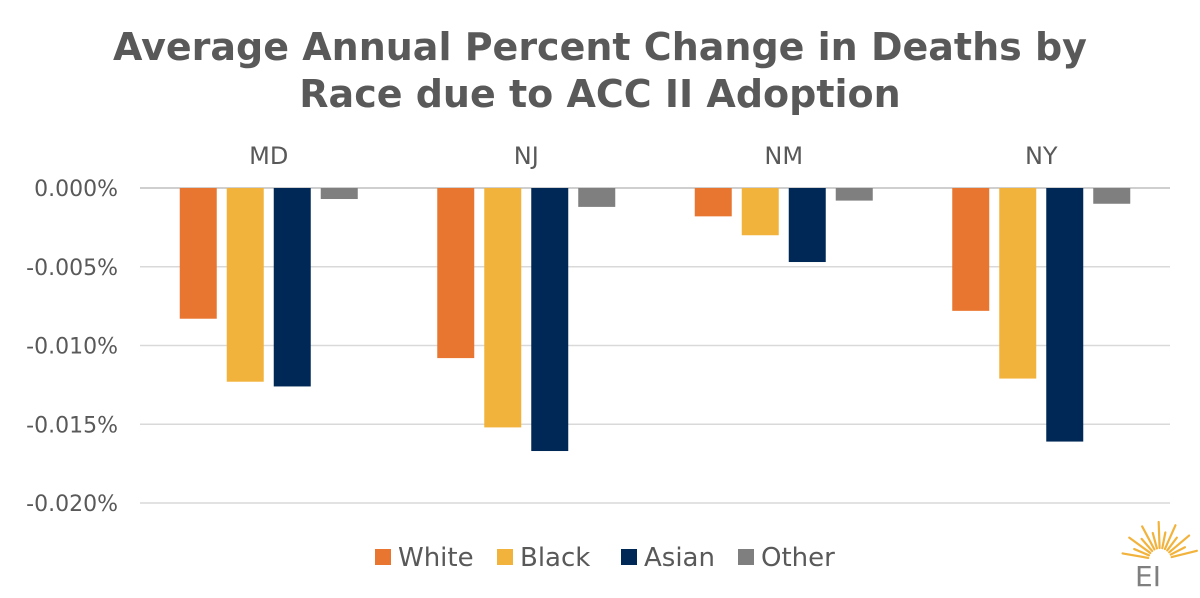  I want to click on bar-black-nm, so click(760, 212).